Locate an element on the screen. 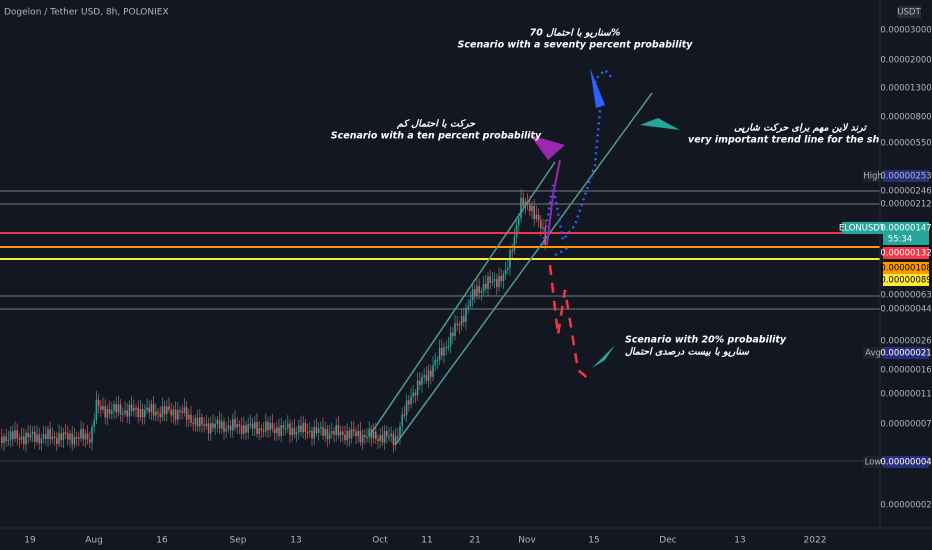 The height and width of the screenshot is (550, 932). tag-price: 0.00000021 is located at coordinates (905, 354).